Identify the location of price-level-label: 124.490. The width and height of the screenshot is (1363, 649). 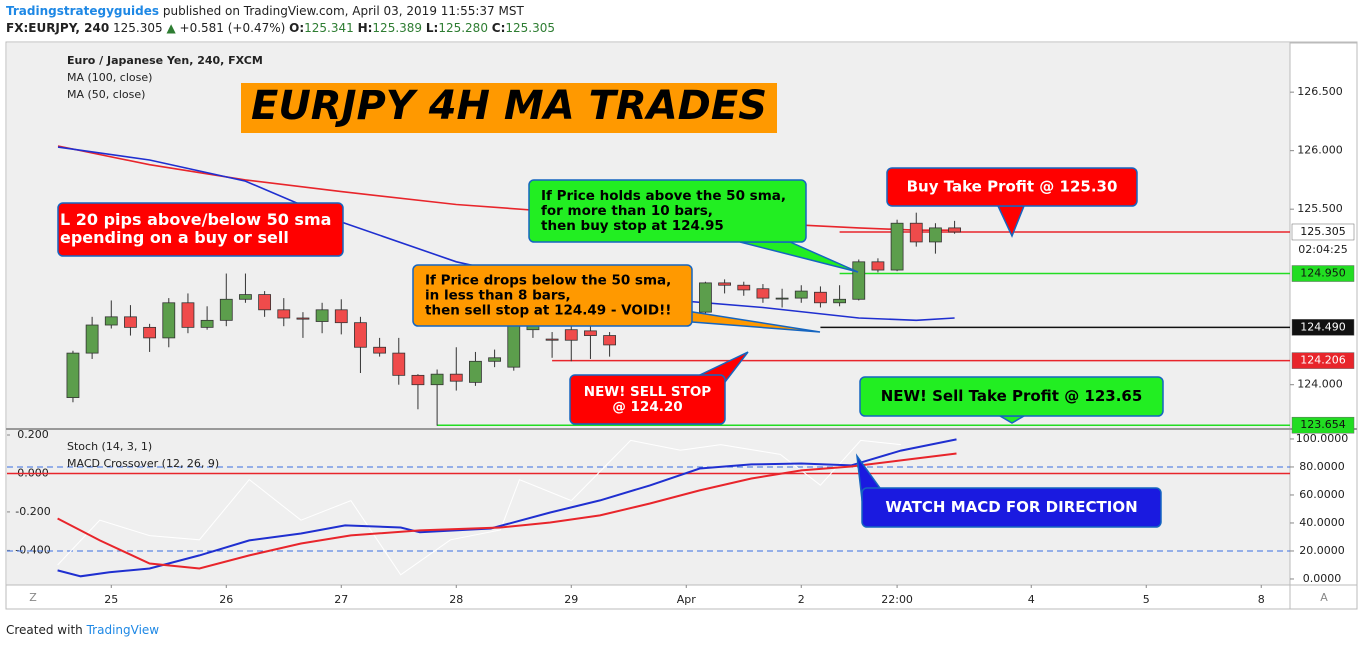
(1323, 326).